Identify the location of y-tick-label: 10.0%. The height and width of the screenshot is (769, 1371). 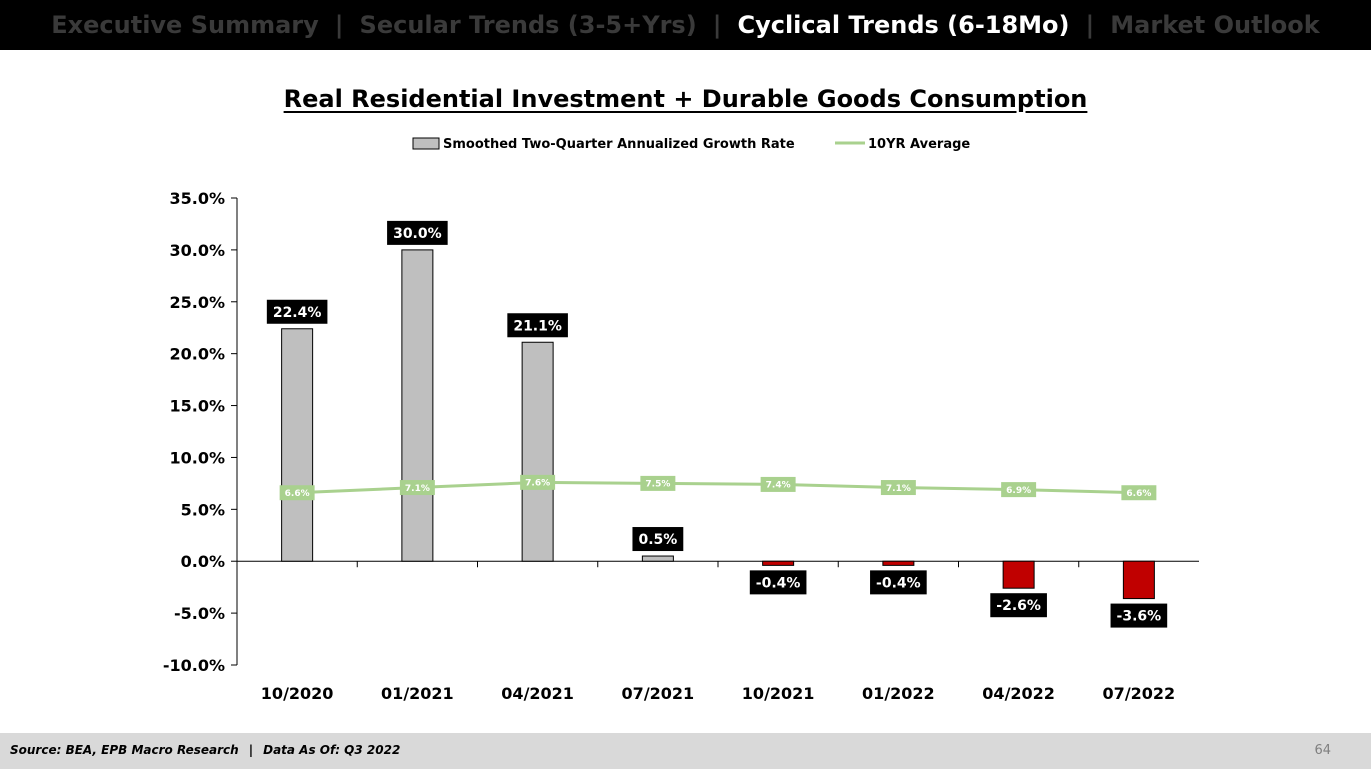
(197, 457).